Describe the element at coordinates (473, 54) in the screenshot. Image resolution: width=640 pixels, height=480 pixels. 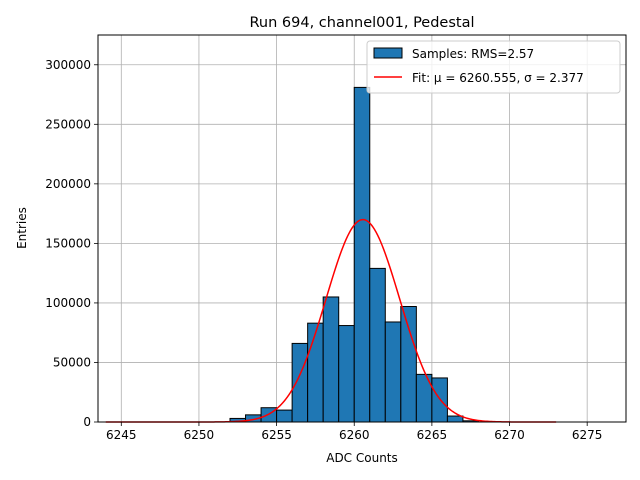
I see `legend-label-samples: Samples: RMS=2.57` at that location.